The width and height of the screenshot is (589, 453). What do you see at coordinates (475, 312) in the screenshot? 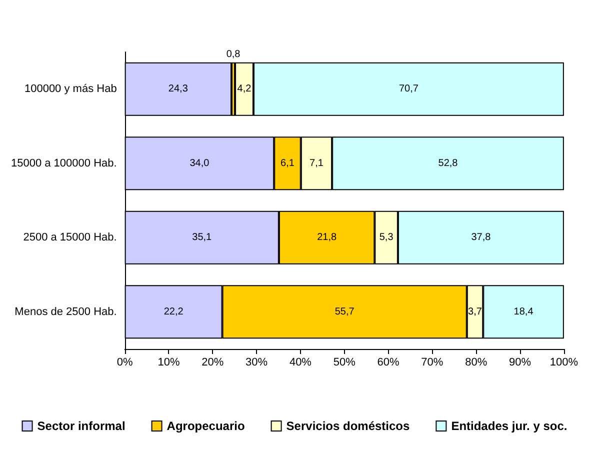
I see `data-label: 3,7` at bounding box center [475, 312].